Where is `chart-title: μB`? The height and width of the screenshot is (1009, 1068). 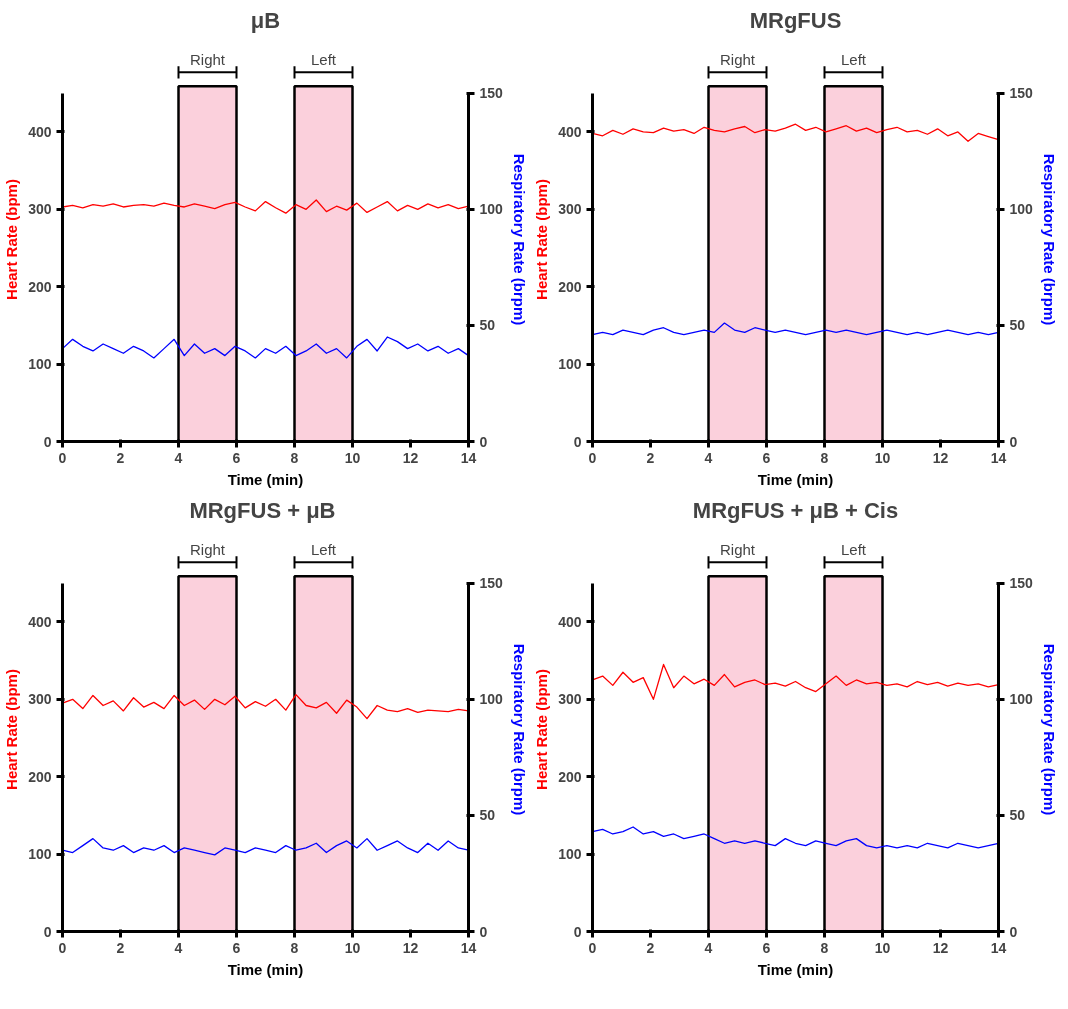 chart-title: μB is located at coordinates (265, 20).